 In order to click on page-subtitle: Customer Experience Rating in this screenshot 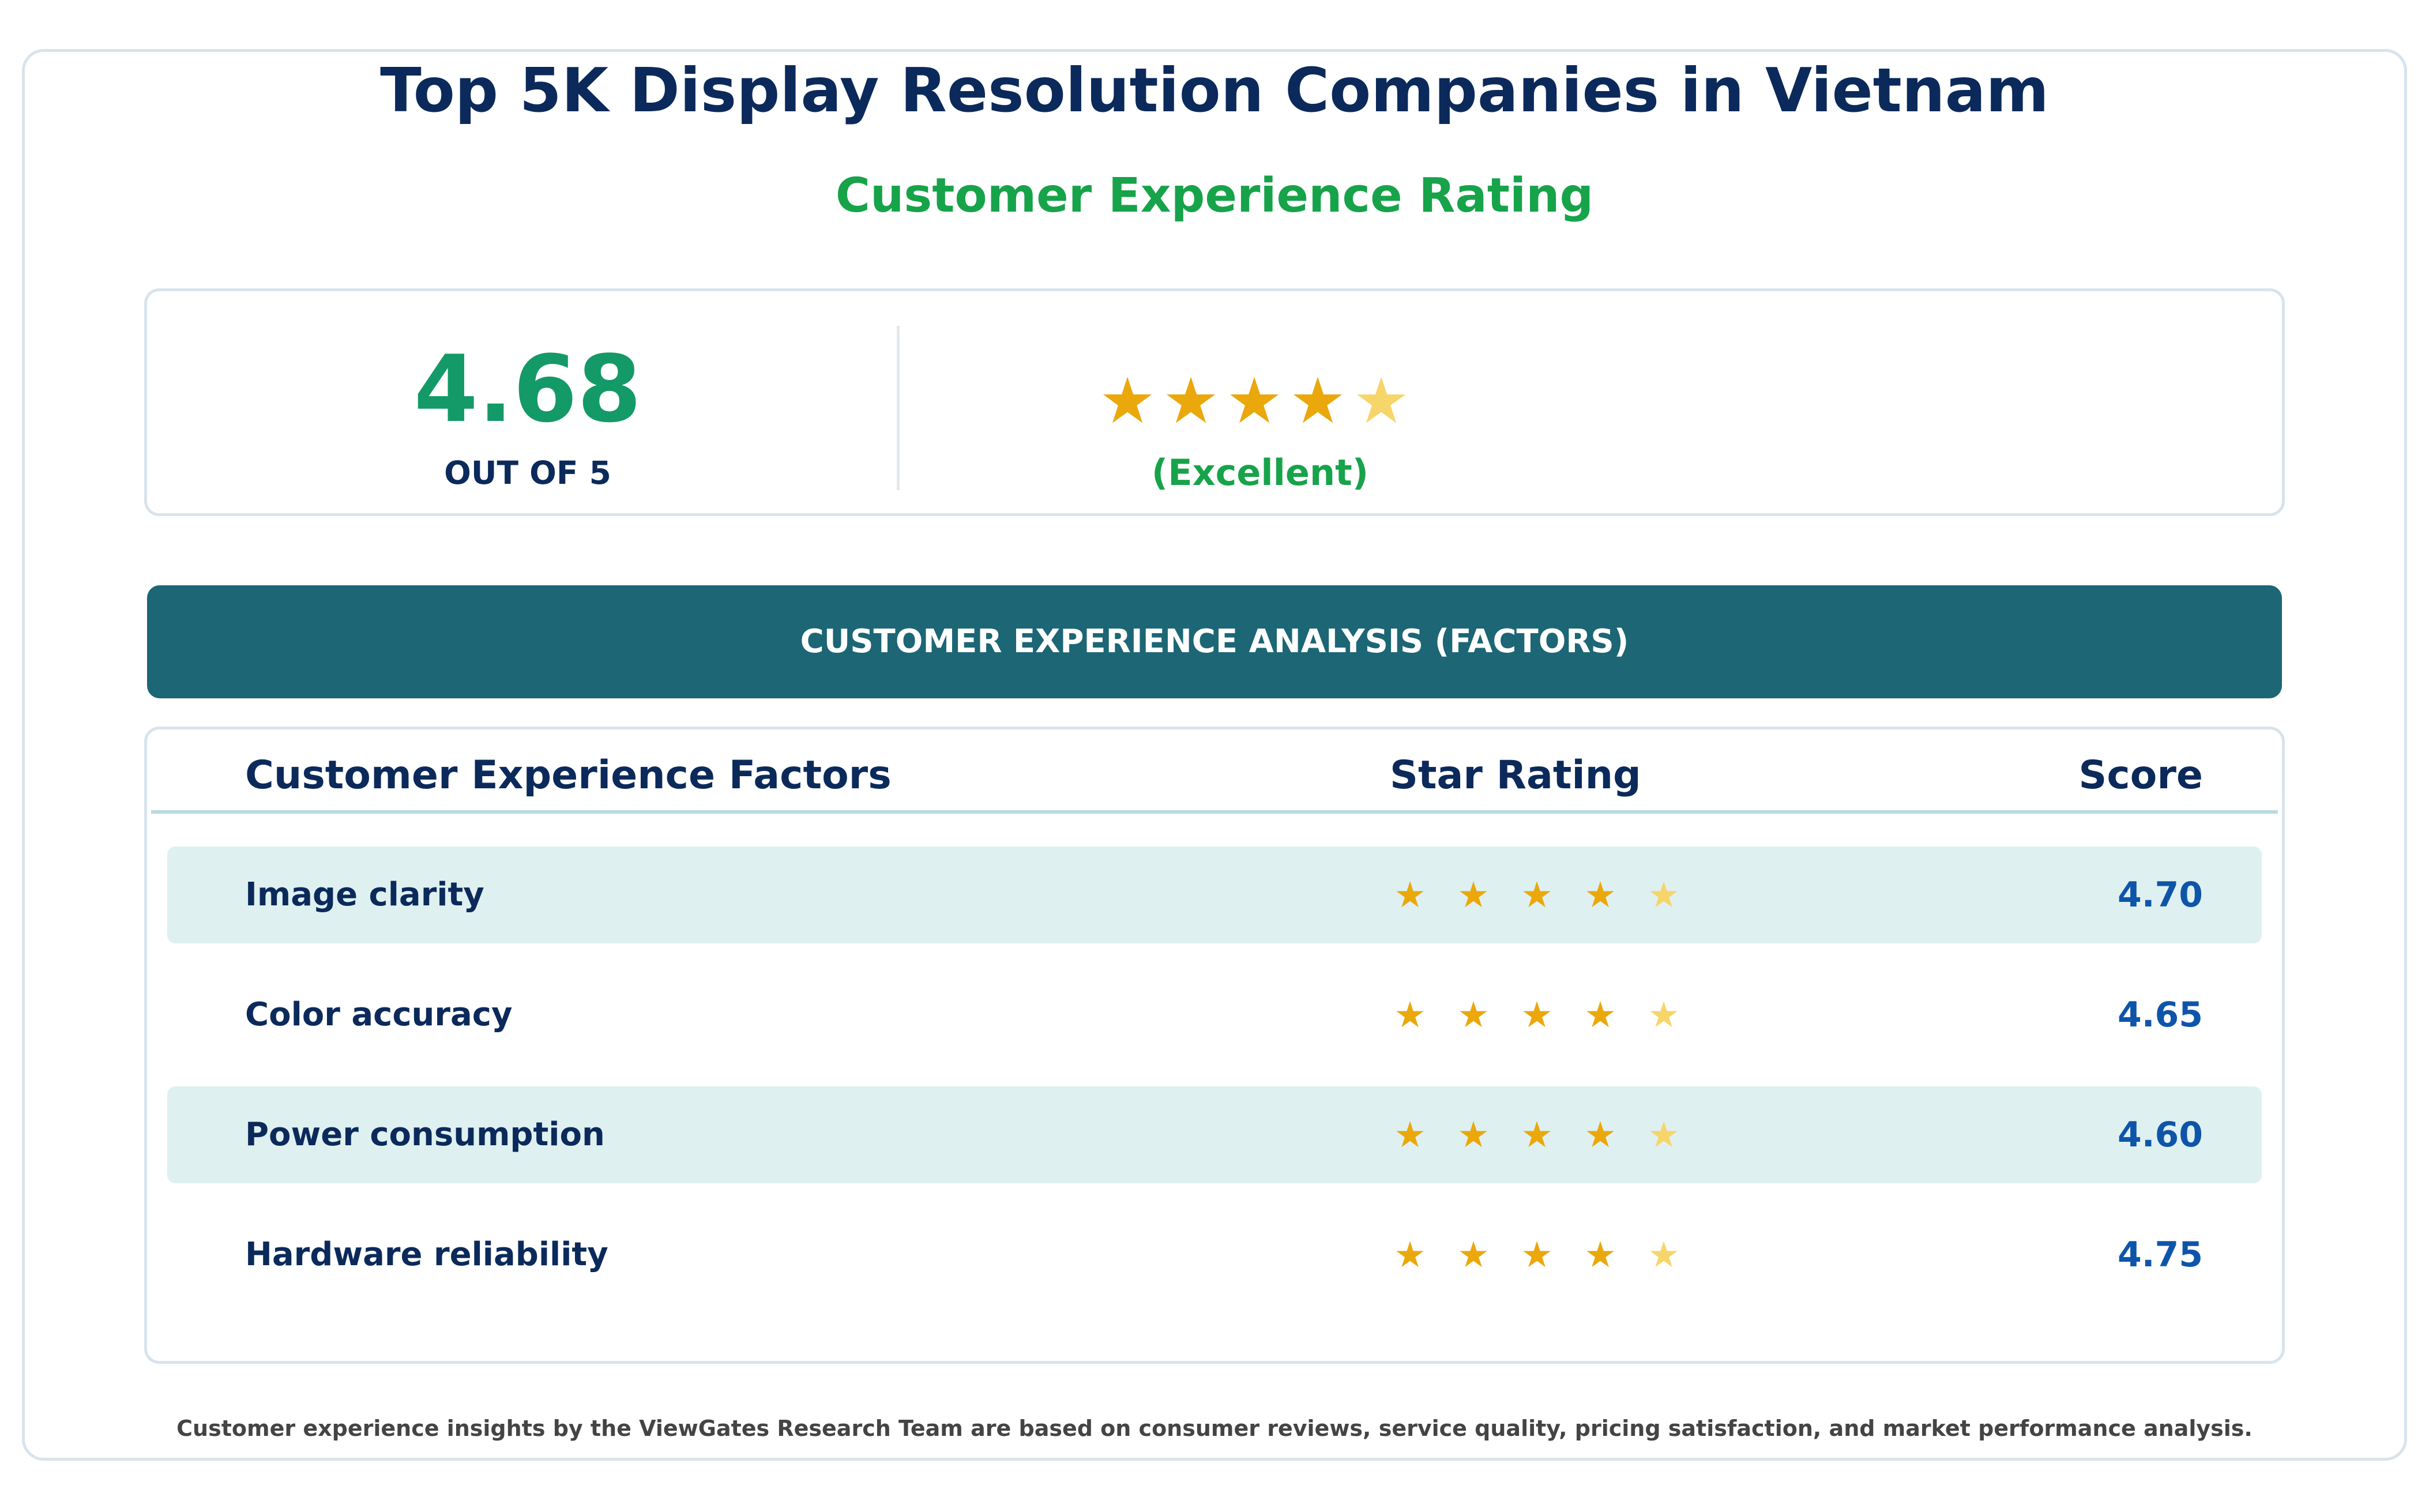, I will do `click(1214, 196)`.